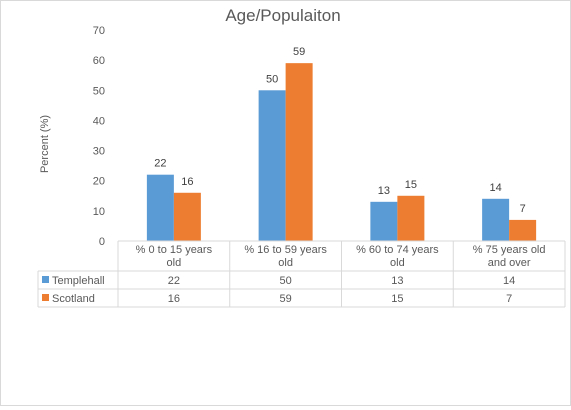 The image size is (571, 410). I want to click on data-label: 22, so click(160, 164).